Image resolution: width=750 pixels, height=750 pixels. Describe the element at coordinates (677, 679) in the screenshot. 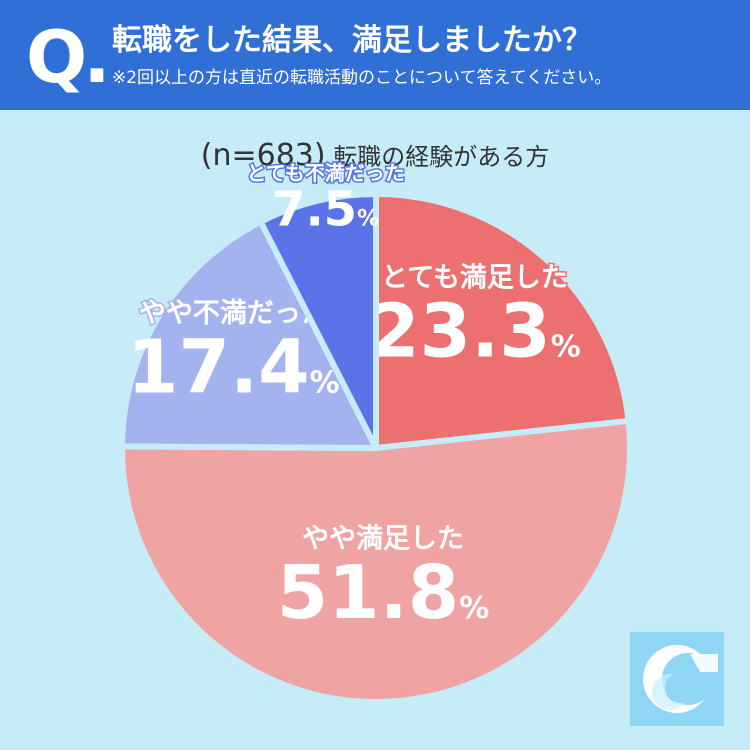

I see `crescent-c-logo-icon` at that location.